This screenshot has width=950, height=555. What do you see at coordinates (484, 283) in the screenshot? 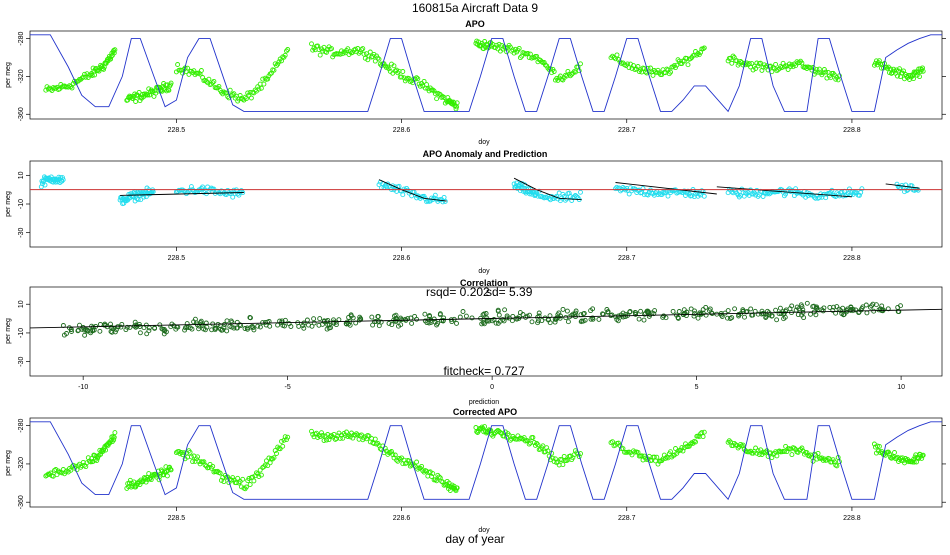
I see `correlation-title: Correlation` at bounding box center [484, 283].